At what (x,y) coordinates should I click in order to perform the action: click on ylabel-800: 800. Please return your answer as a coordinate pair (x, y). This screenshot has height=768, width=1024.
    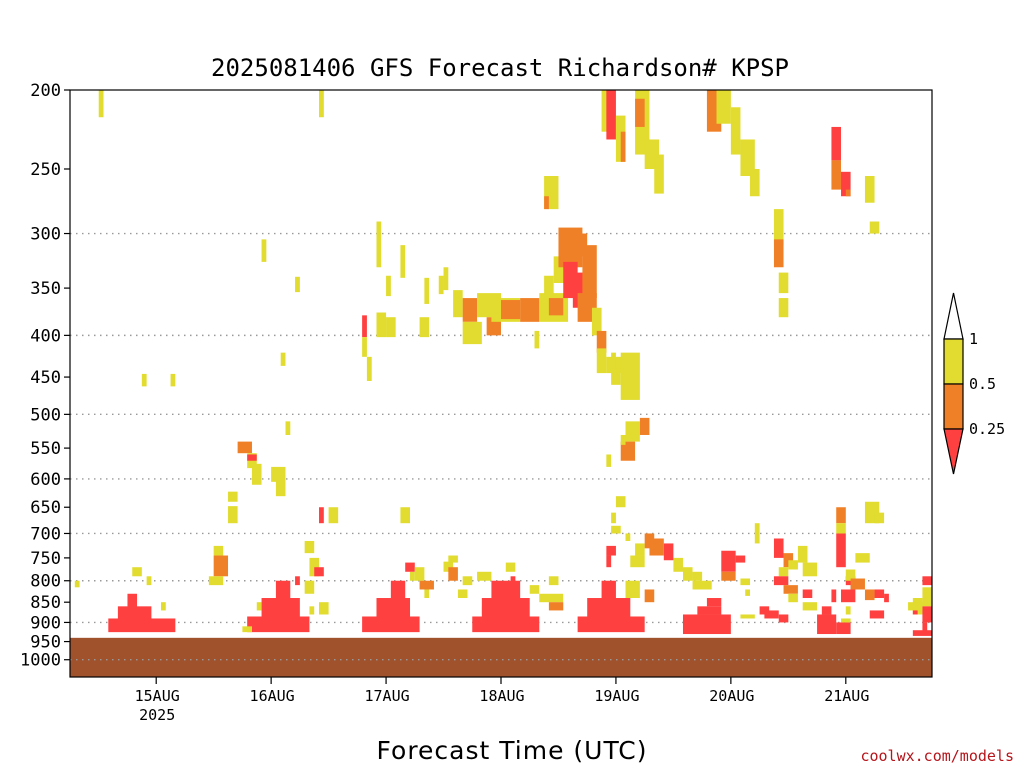
    Looking at the image, I should click on (45, 582).